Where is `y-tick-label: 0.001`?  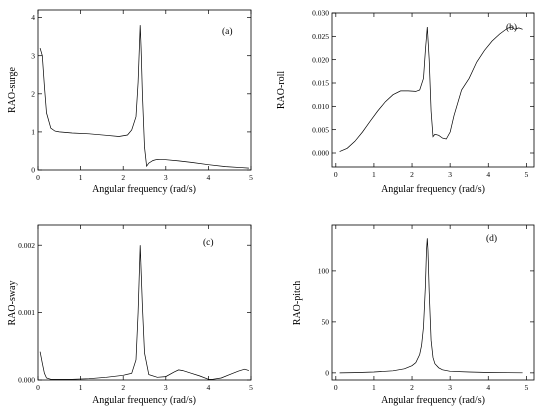 y-tick-label: 0.001 is located at coordinates (26, 312).